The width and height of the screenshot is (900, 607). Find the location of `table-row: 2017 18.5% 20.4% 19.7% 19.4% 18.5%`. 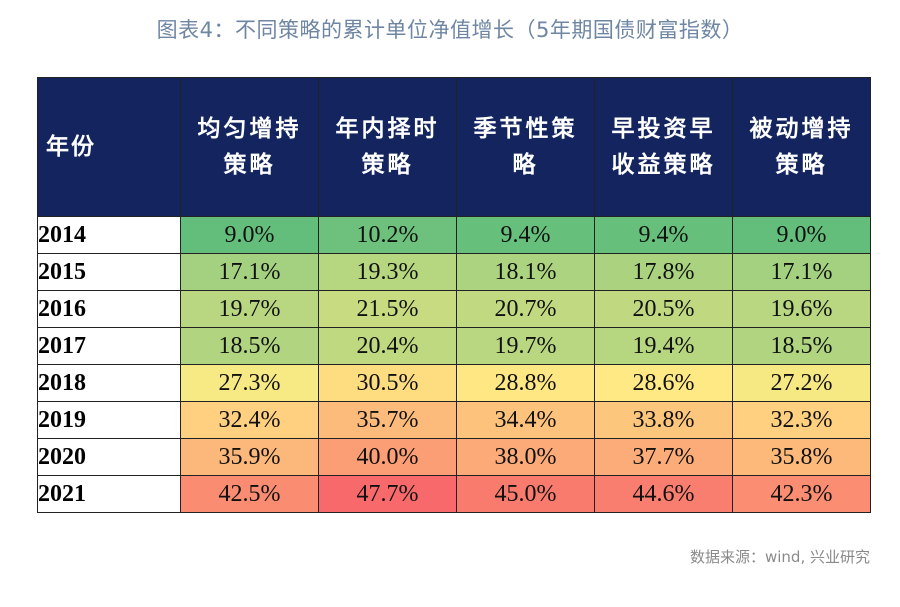

table-row: 2017 18.5% 20.4% 19.7% 19.4% 18.5% is located at coordinates (454, 346).